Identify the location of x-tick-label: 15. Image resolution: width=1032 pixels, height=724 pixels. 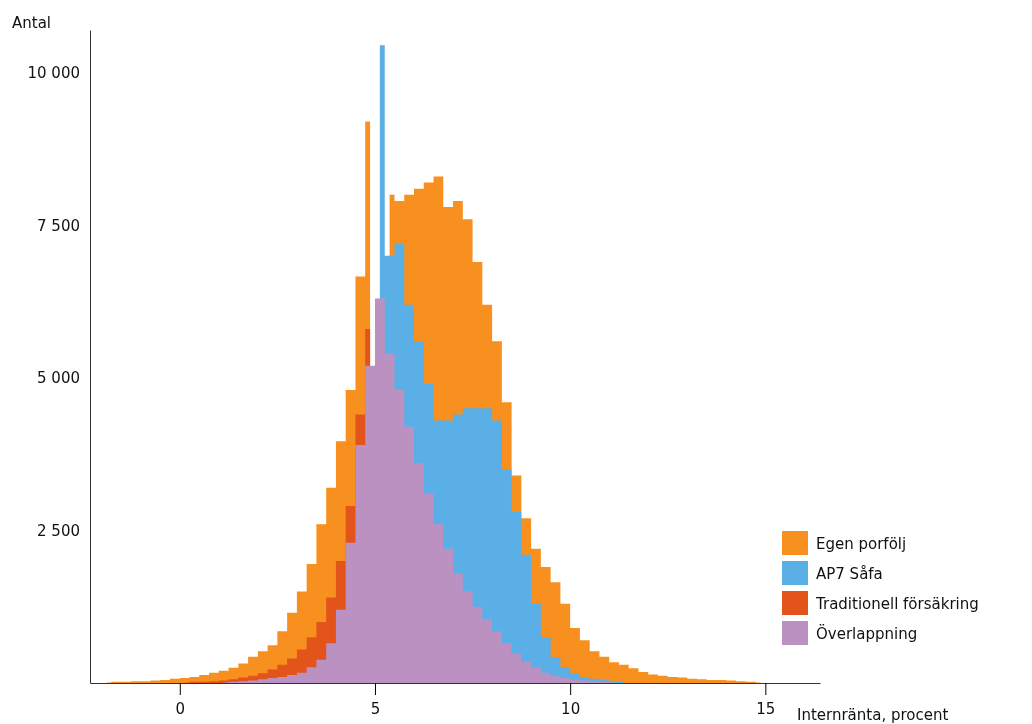
(766, 708).